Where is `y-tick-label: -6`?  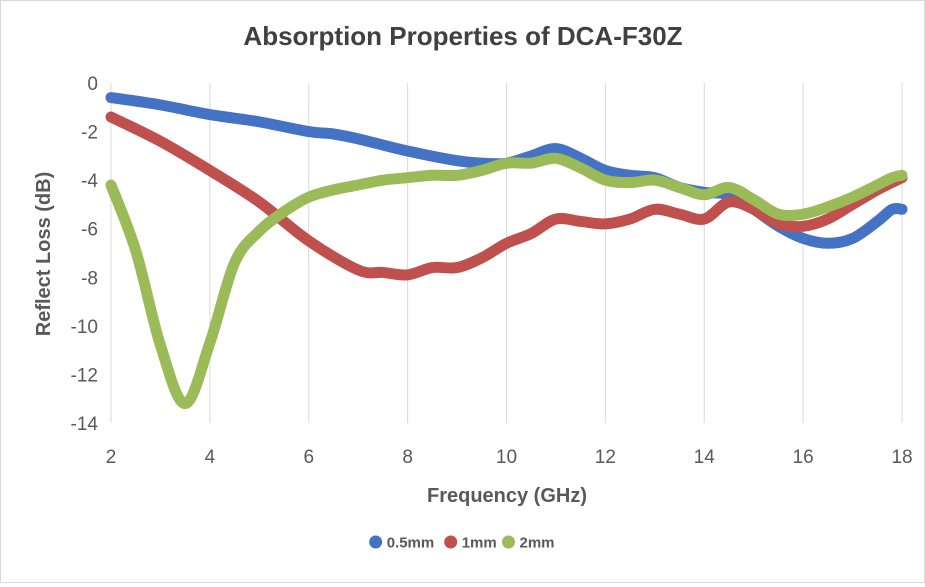
y-tick-label: -6 is located at coordinates (89, 230).